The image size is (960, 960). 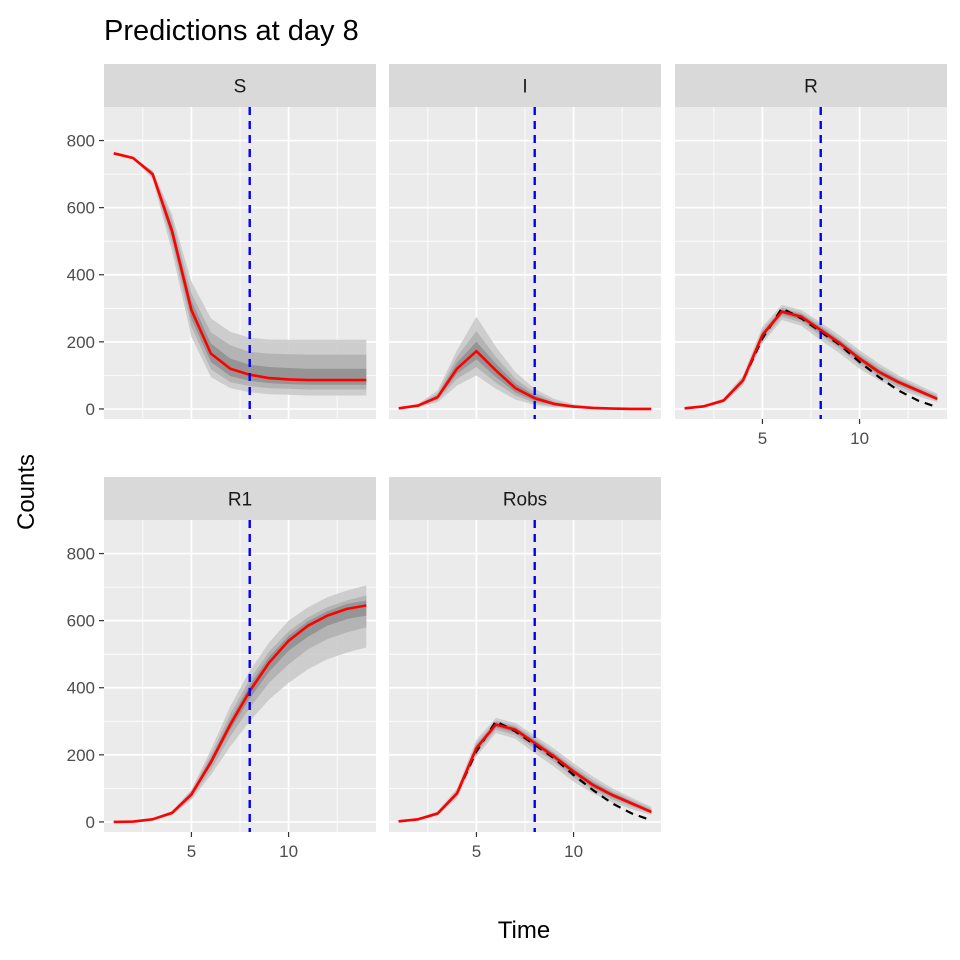 What do you see at coordinates (231, 31) in the screenshot?
I see `chart-title: Predictions at day 8` at bounding box center [231, 31].